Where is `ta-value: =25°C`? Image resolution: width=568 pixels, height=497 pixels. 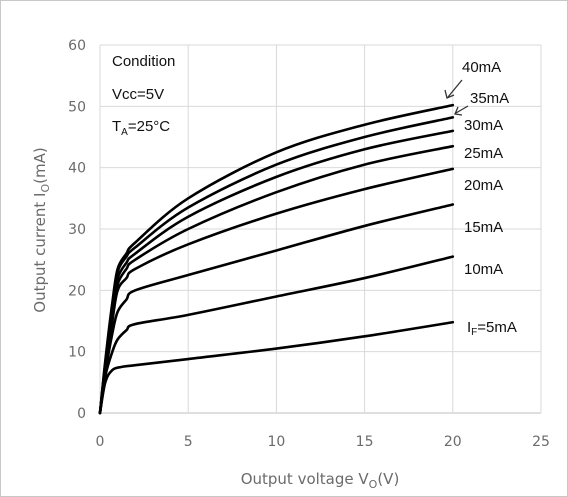
ta-value: =25°C is located at coordinates (149, 126).